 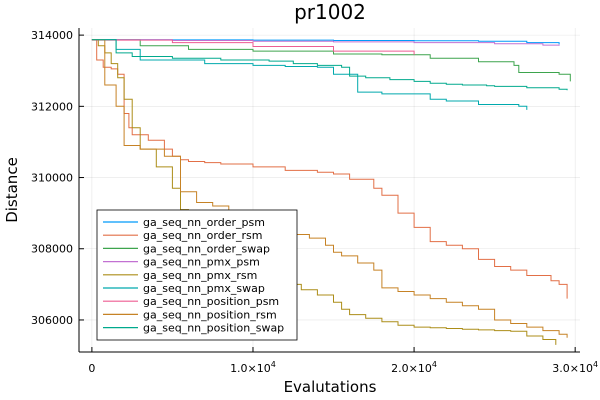 What do you see at coordinates (213, 328) in the screenshot?
I see `legend-label: ga_seq_nn_position_swap` at bounding box center [213, 328].